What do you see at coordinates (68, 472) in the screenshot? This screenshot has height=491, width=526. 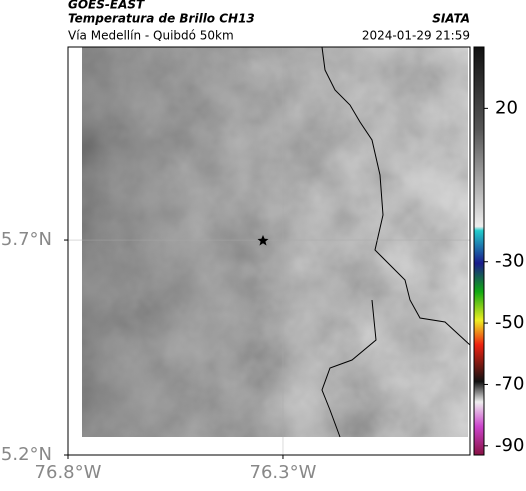 I see `x-tick-label: 76.8°W` at bounding box center [68, 472].